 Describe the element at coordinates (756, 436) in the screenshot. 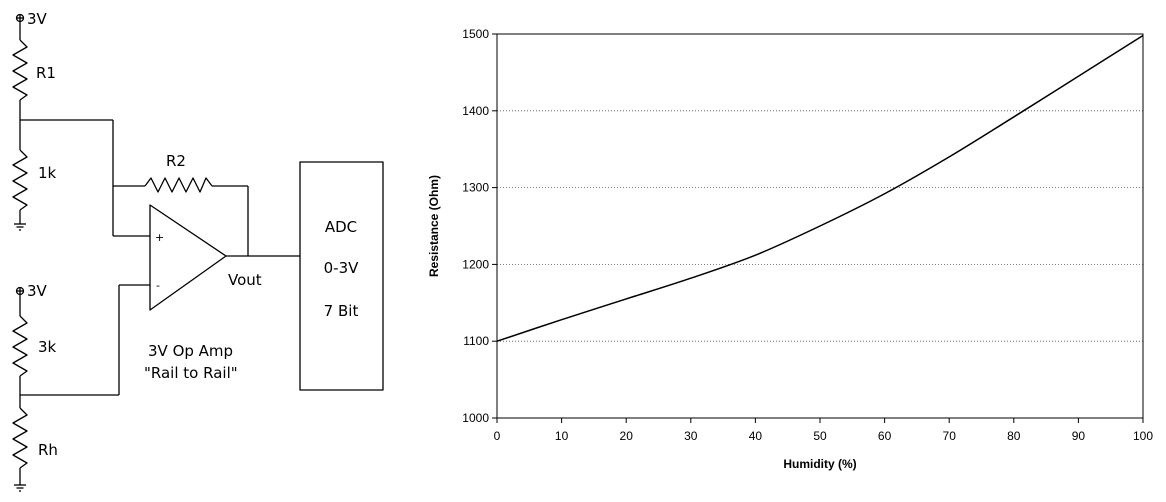

I see `x-tick-label: 40` at that location.